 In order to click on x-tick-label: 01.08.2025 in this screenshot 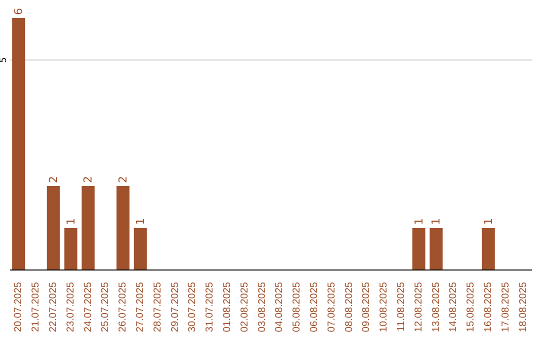, I will do `click(227, 307)`.